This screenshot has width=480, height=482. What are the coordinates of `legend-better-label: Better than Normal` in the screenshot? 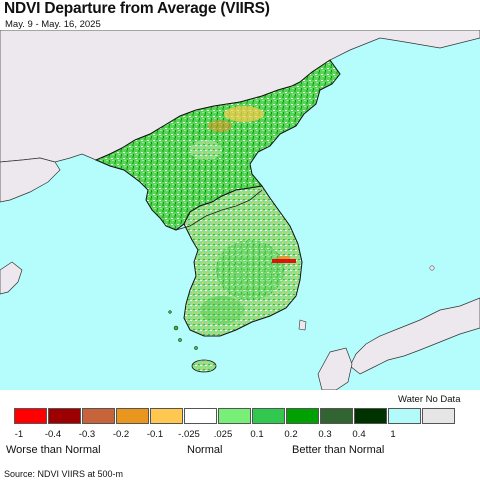 It's located at (338, 450).